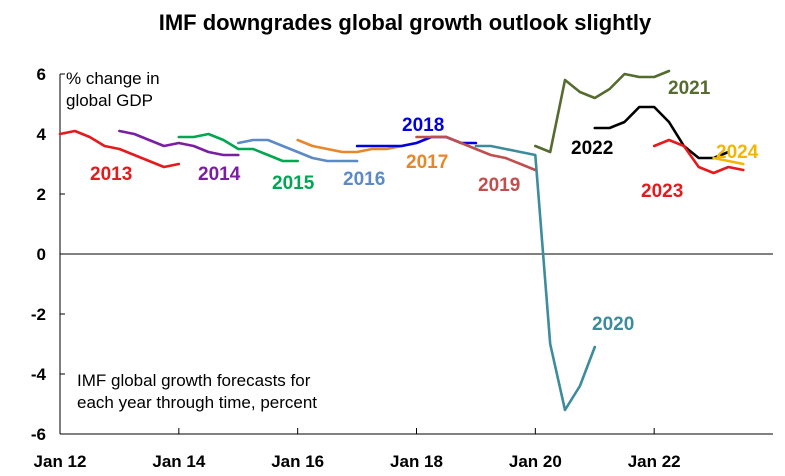  What do you see at coordinates (194, 380) in the screenshot?
I see `annotation-line-1: IMF global growth forecasts for` at bounding box center [194, 380].